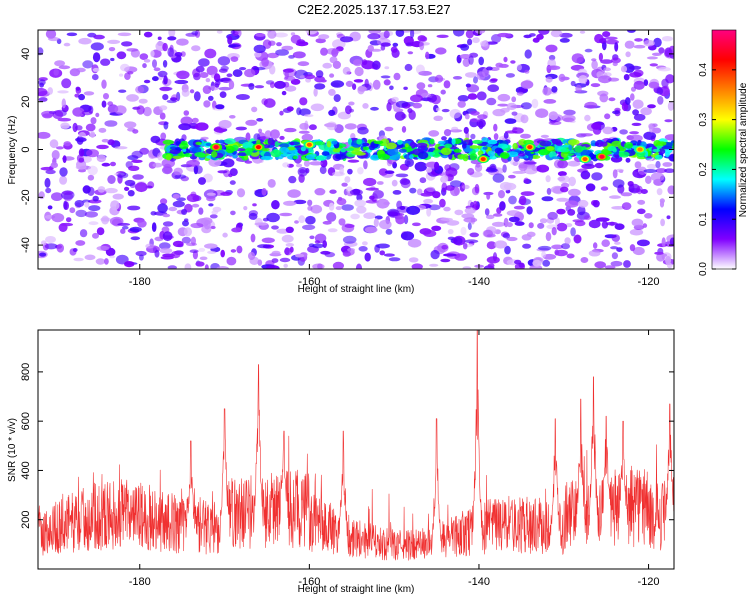  What do you see at coordinates (479, 582) in the screenshot?
I see `snr-x-tick-label: -140` at bounding box center [479, 582].